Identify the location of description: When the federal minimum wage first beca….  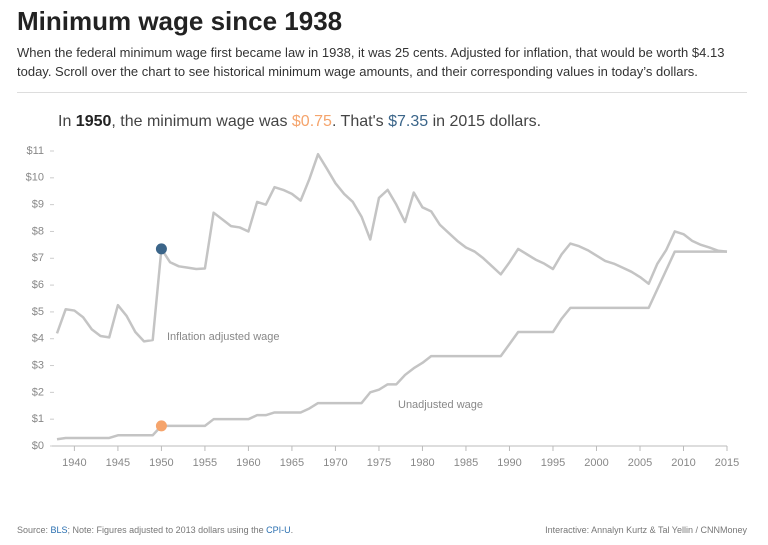
(371, 62).